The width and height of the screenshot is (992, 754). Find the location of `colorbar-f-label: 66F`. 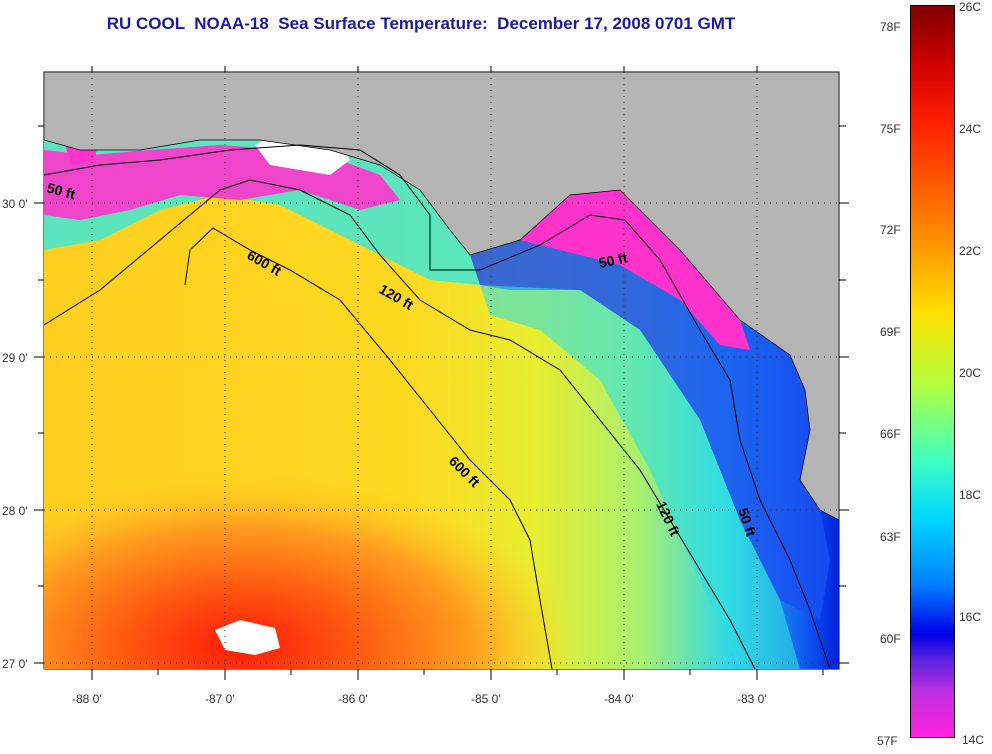

colorbar-f-label: 66F is located at coordinates (890, 434).